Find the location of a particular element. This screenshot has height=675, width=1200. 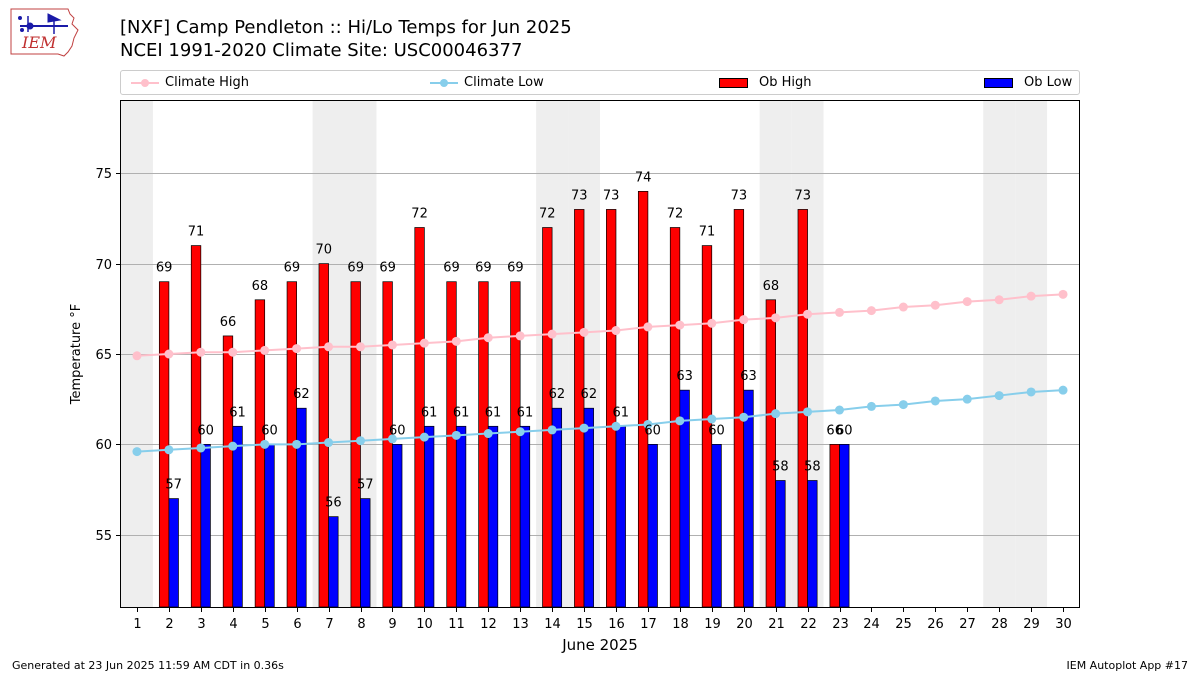

x-tick-label-17: 17 is located at coordinates (648, 624).